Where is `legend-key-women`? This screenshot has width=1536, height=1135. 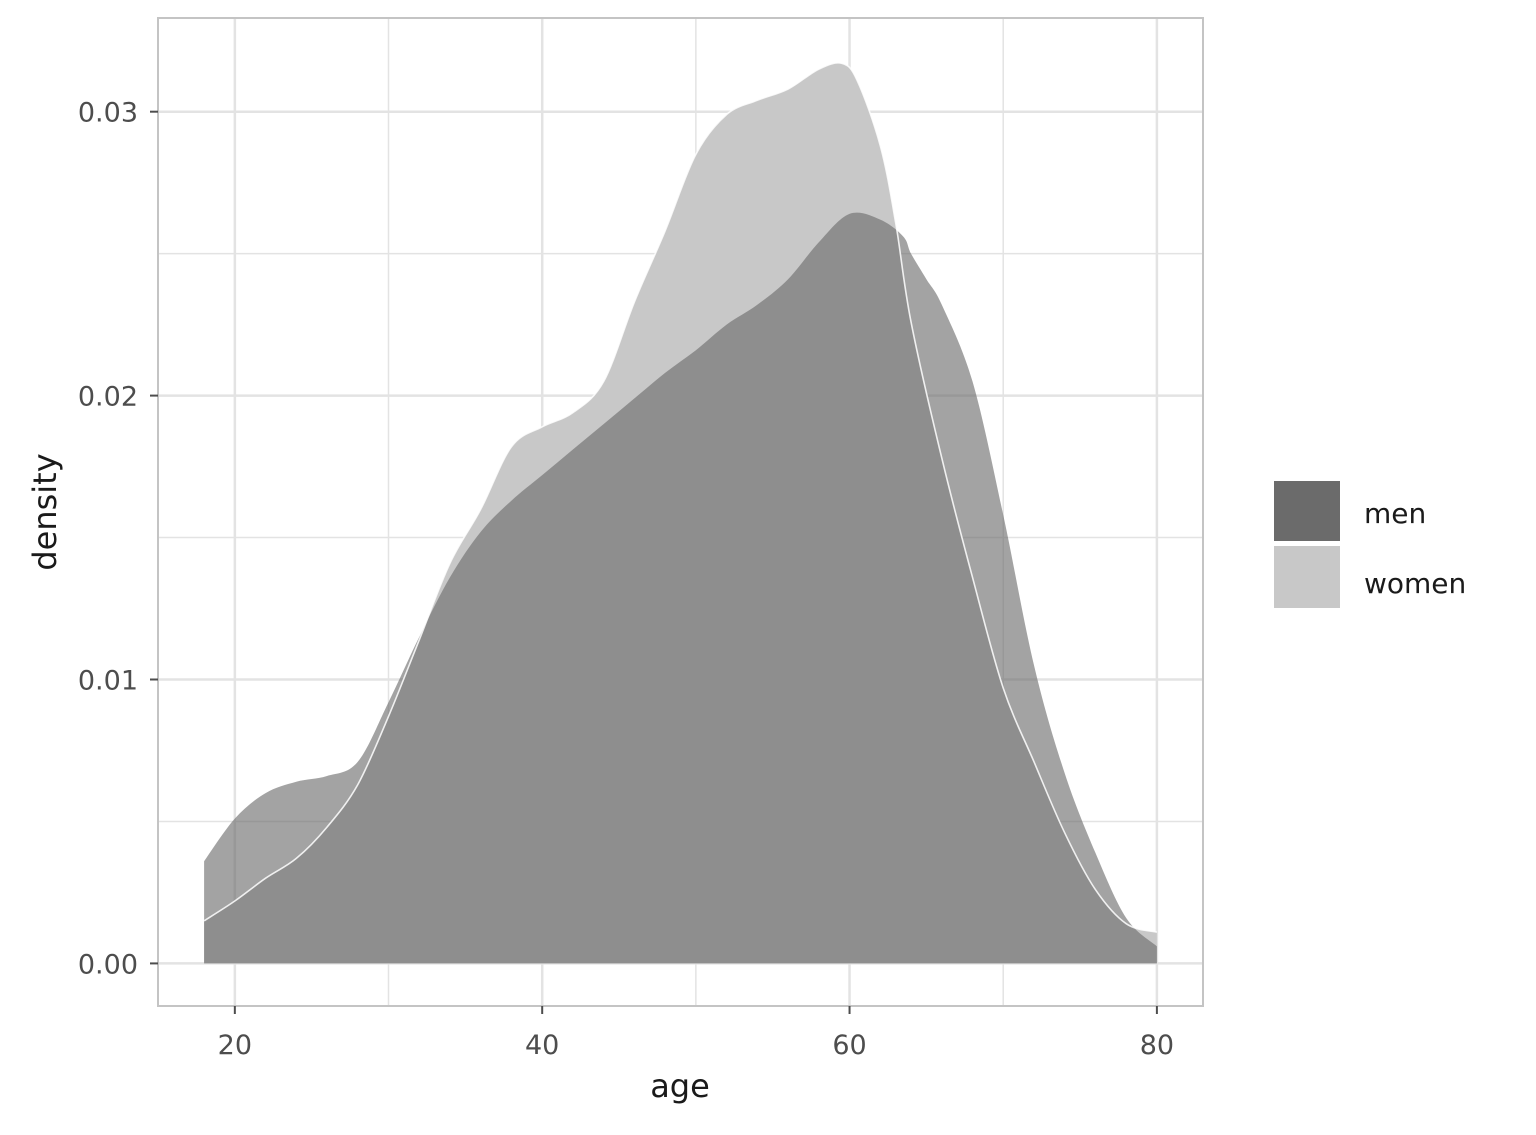
legend-key-women is located at coordinates (1307, 577).